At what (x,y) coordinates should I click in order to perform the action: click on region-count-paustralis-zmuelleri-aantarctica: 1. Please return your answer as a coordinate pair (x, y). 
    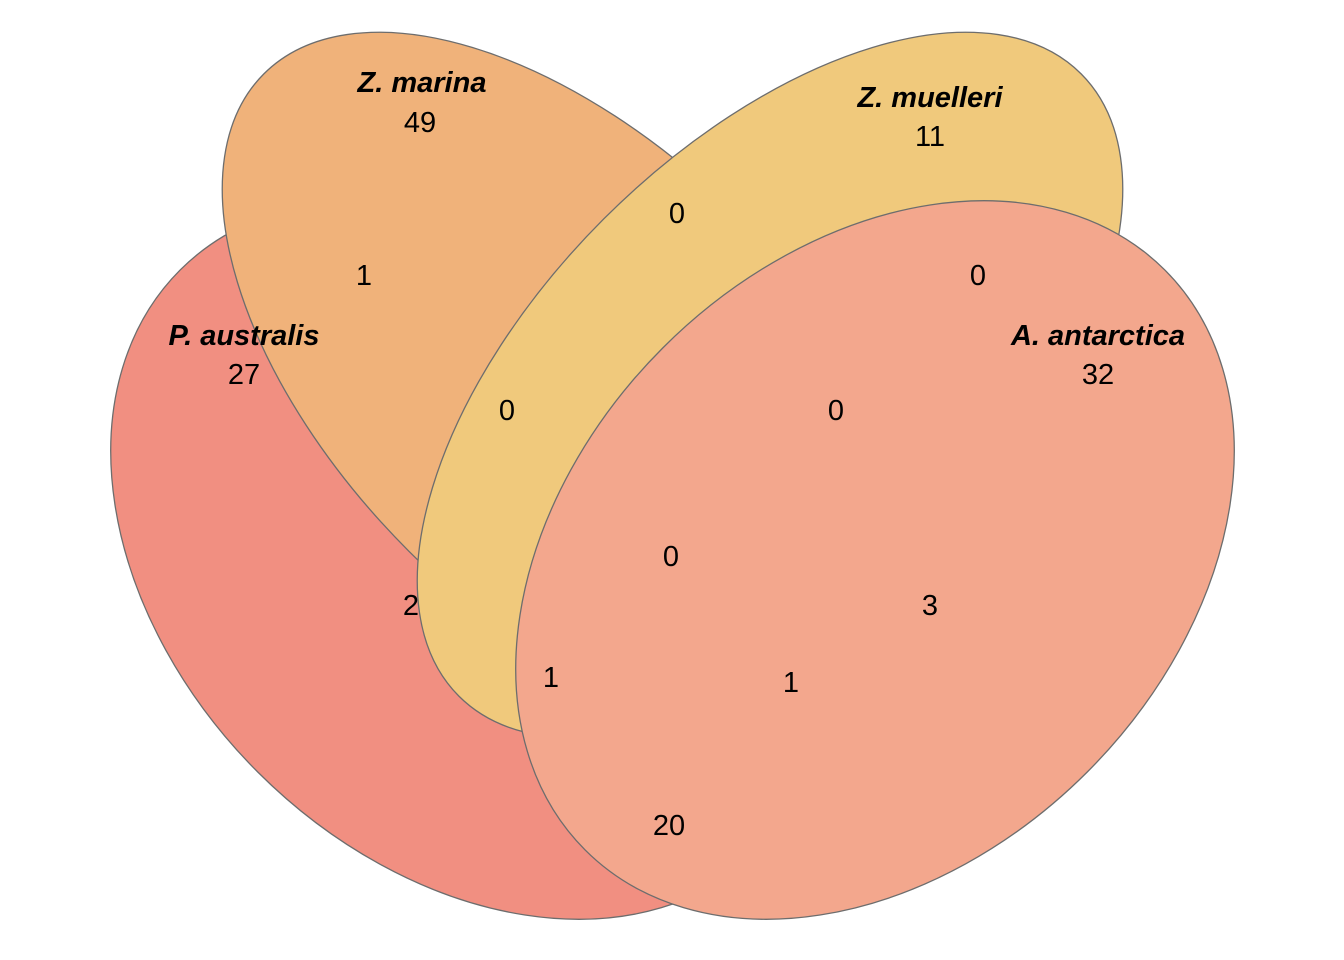
    Looking at the image, I should click on (551, 678).